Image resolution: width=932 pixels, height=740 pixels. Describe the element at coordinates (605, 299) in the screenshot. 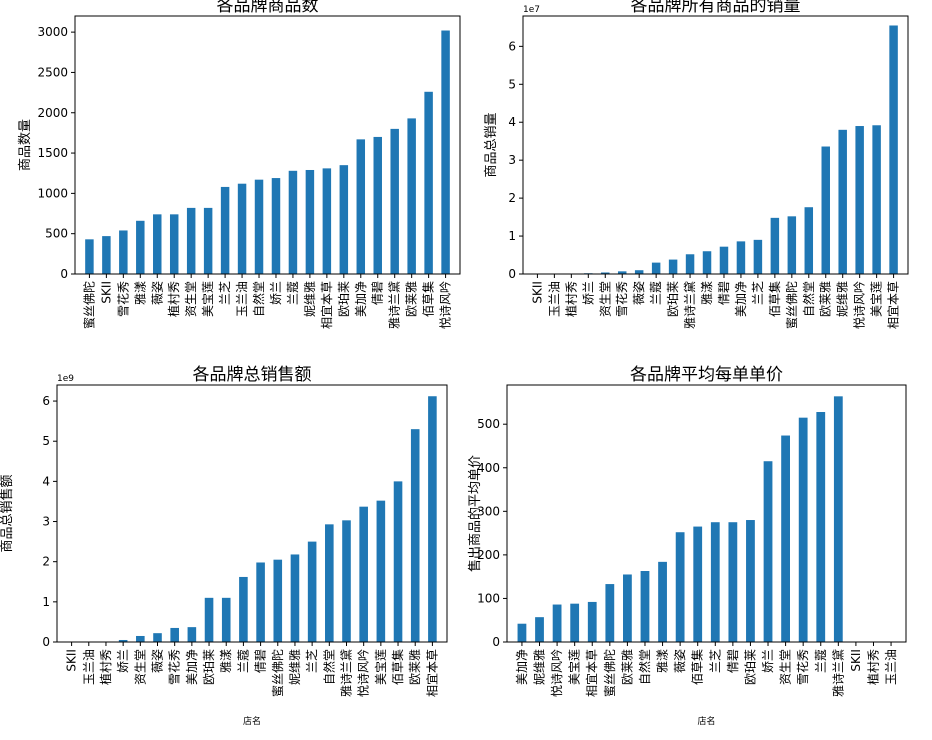

I see `x-tick-label: 资生堂` at that location.